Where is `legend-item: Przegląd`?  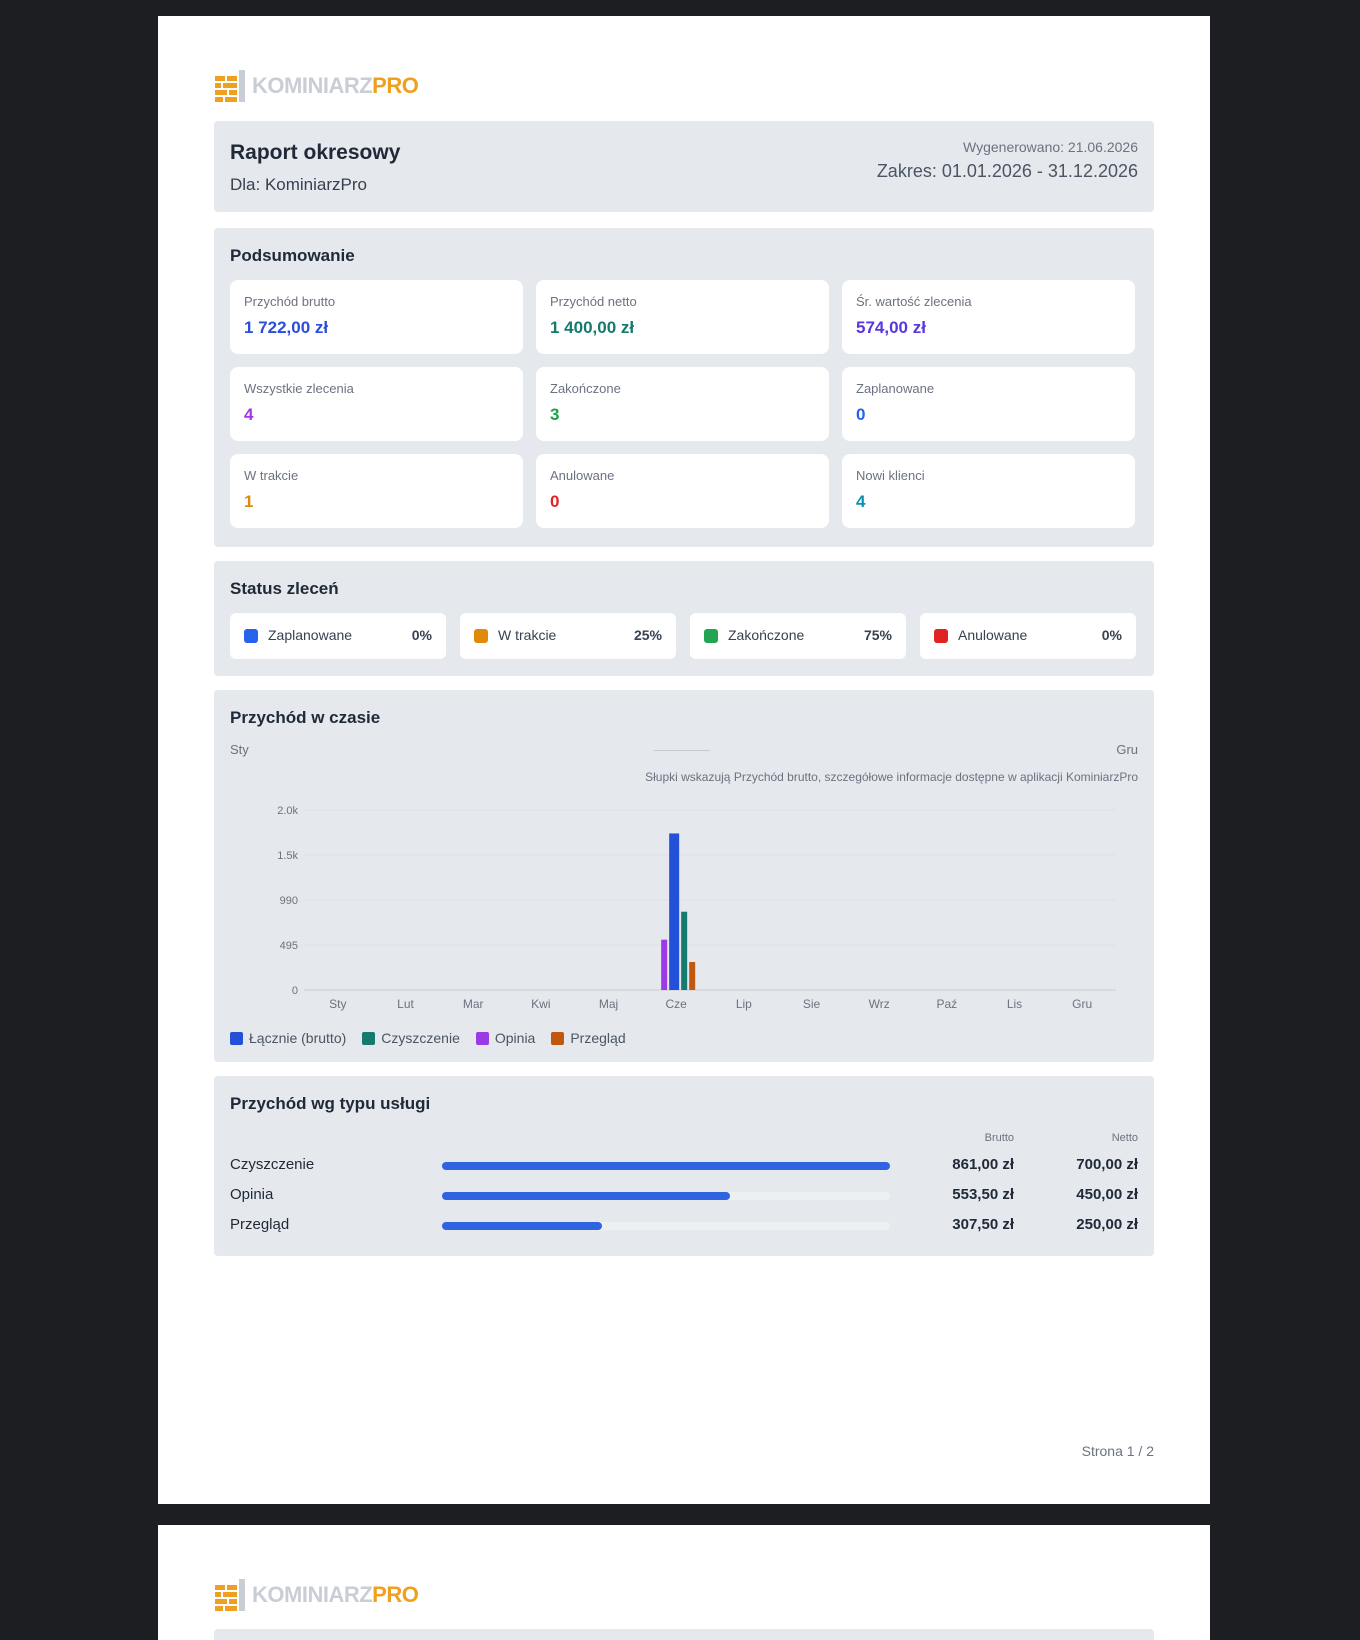 legend-item: Przegląd is located at coordinates (588, 1038).